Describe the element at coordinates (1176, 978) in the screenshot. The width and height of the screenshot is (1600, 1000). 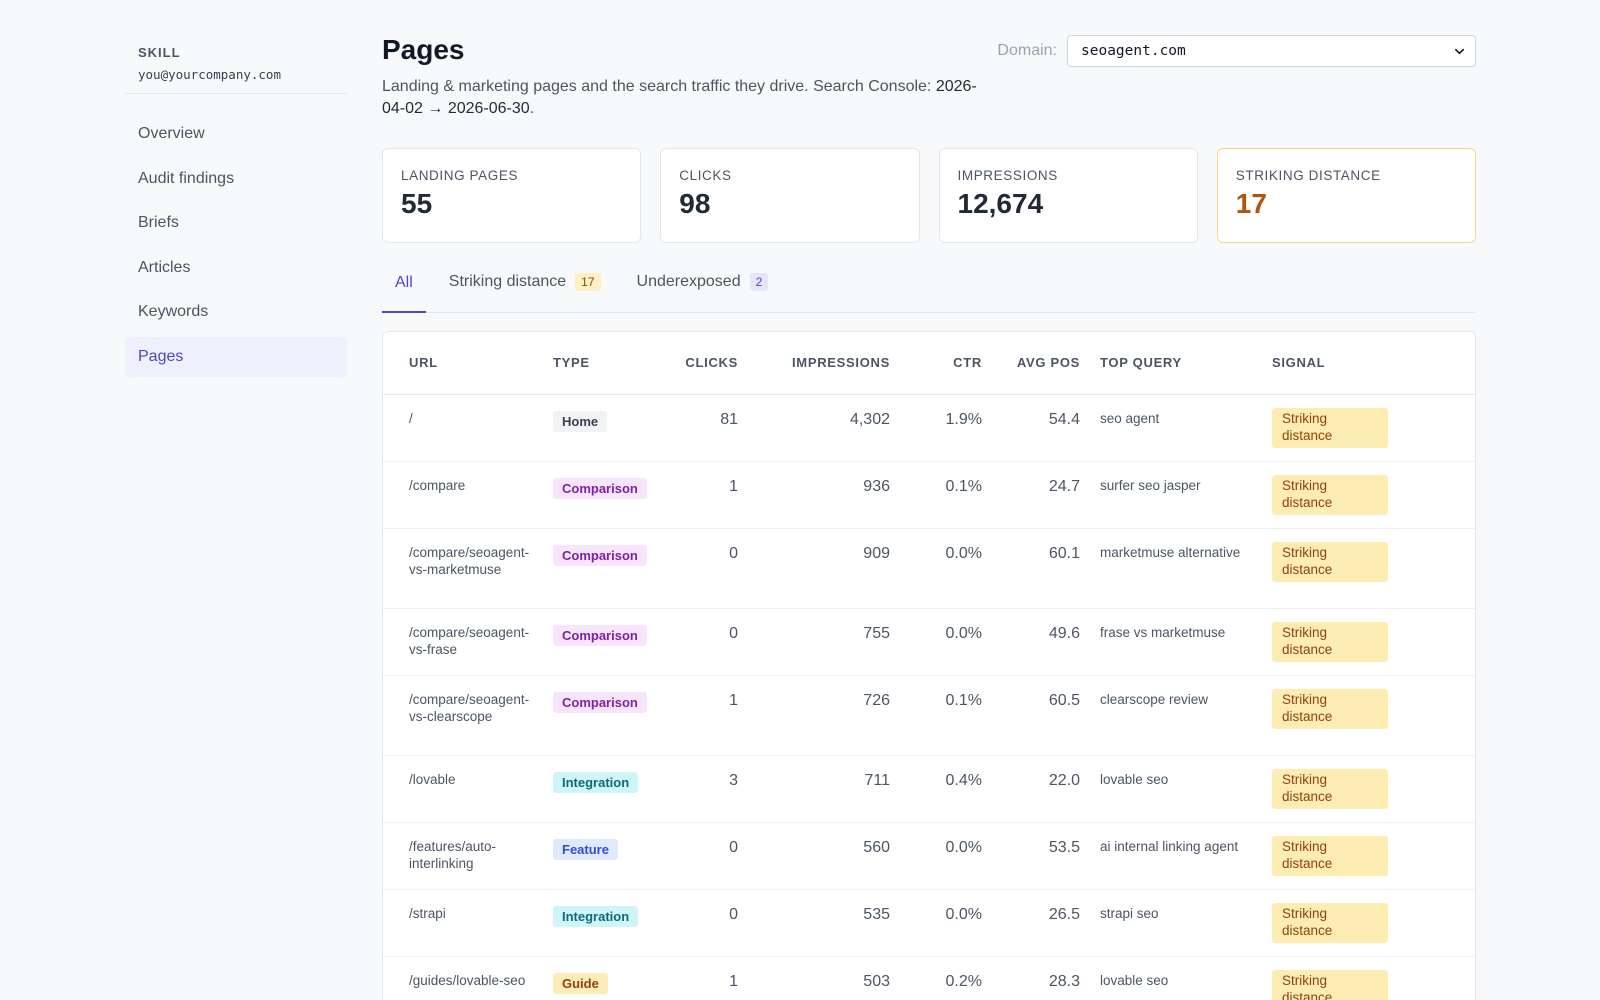
I see `cell-top-query: lovable seo` at that location.